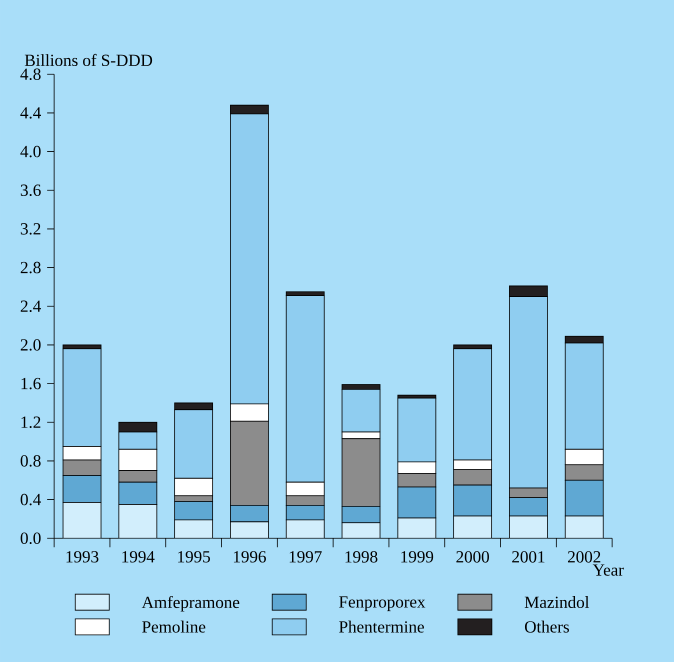  What do you see at coordinates (382, 604) in the screenshot?
I see `legend-label: Fenproporex` at bounding box center [382, 604].